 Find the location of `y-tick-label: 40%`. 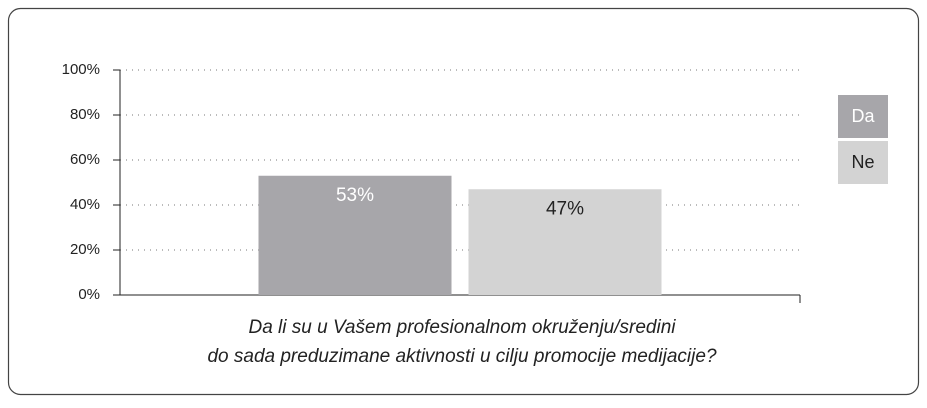

y-tick-label: 40% is located at coordinates (85, 204).